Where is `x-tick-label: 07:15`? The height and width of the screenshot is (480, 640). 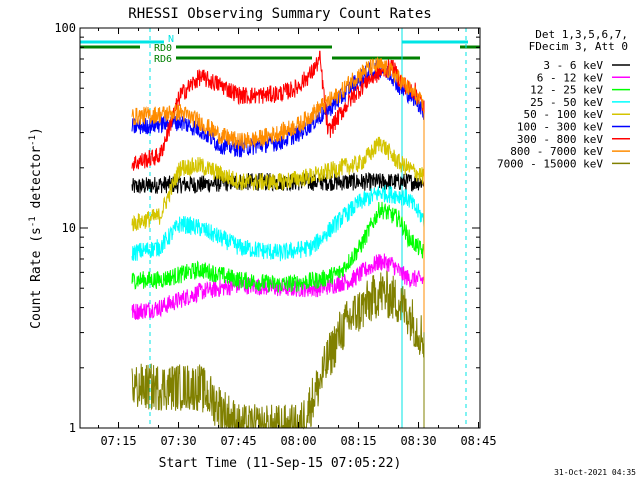
x-tick-label: 07:15 is located at coordinates (118, 441).